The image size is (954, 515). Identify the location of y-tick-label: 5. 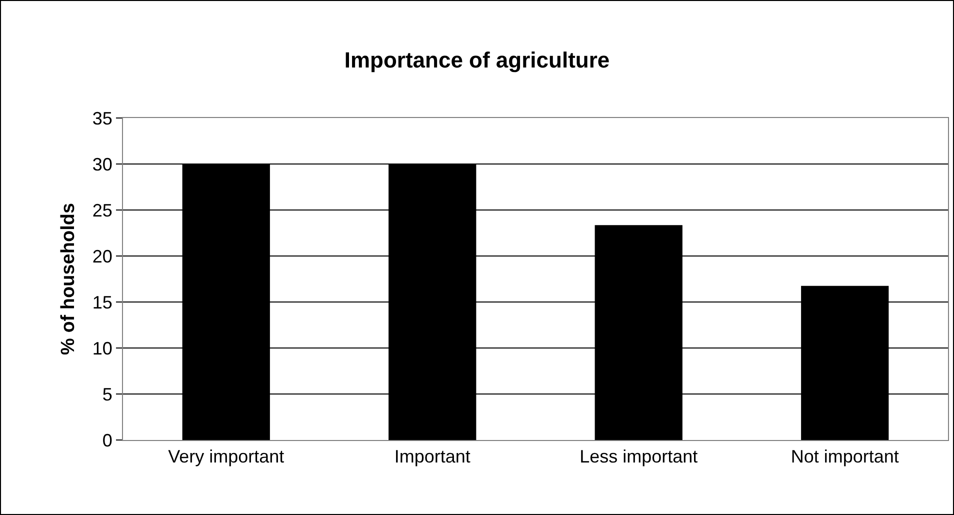
(107, 394).